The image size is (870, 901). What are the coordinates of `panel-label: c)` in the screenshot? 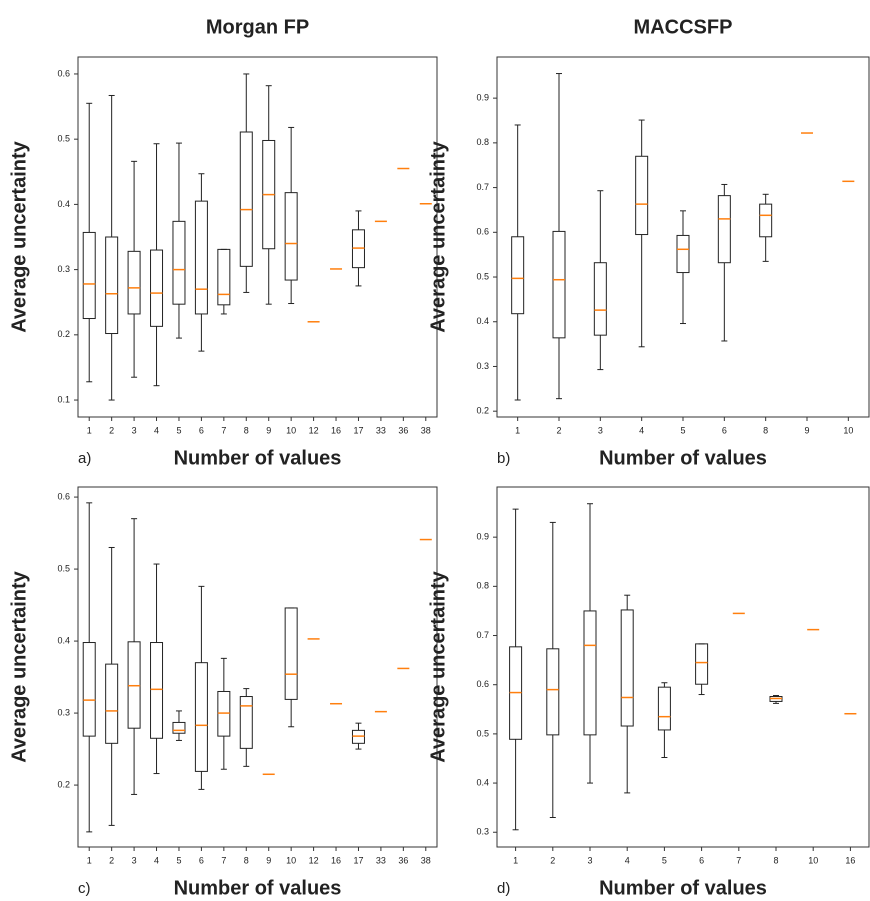 It's located at (84, 888).